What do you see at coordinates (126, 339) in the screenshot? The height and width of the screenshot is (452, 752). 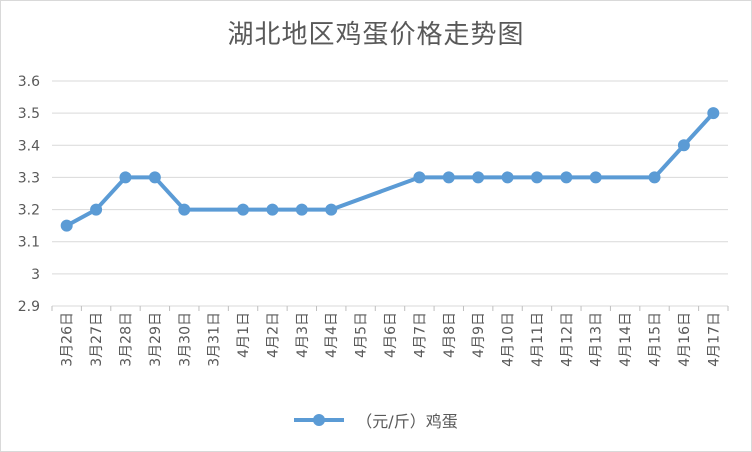 I see `x-tick-label: 3月28日` at bounding box center [126, 339].